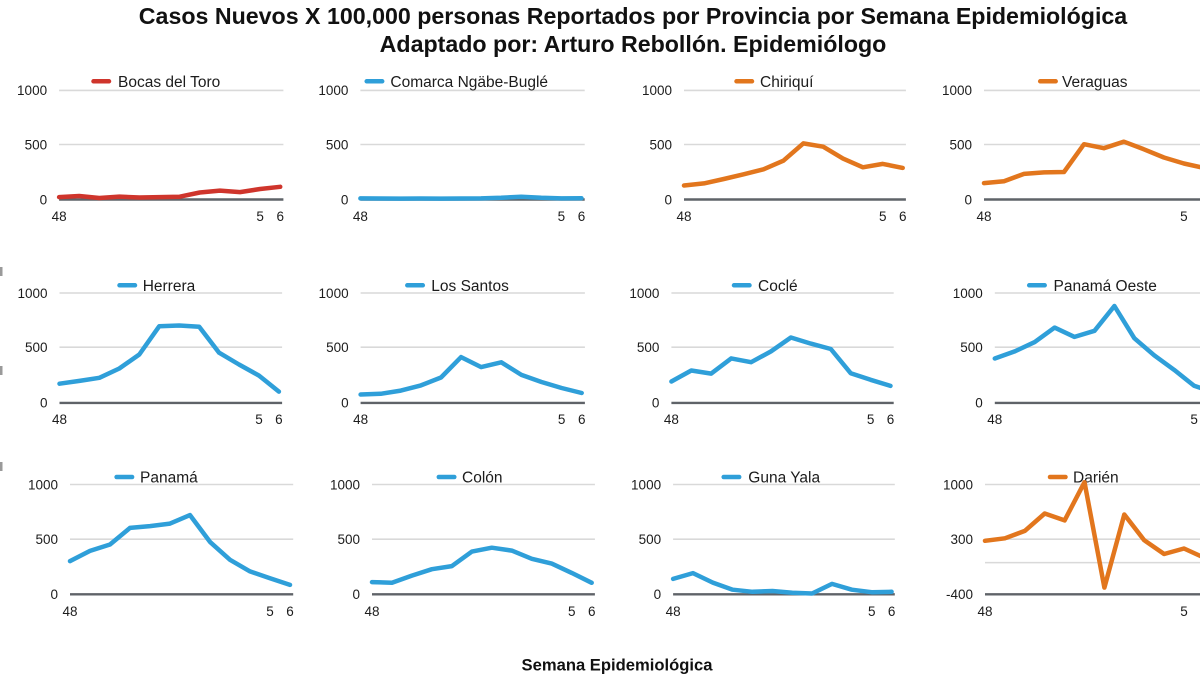 Image resolution: width=1200 pixels, height=680 pixels. I want to click on svg-text: Darién, so click(1096, 478).